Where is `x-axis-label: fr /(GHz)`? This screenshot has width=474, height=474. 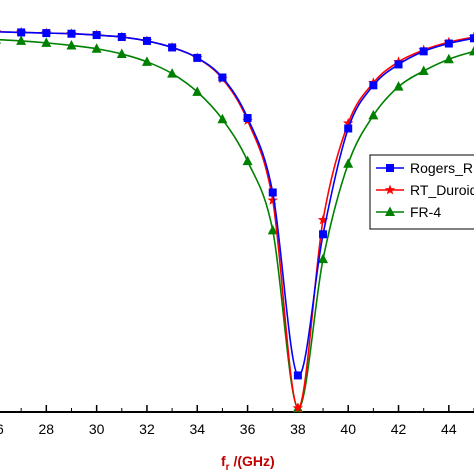
x-axis-label: fr /(GHz) is located at coordinates (248, 463).